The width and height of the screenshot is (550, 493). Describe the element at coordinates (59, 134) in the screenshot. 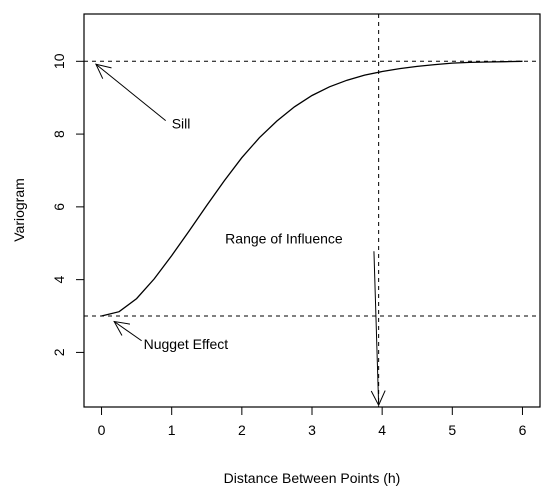

I see `y-tick-label-3: 8` at that location.